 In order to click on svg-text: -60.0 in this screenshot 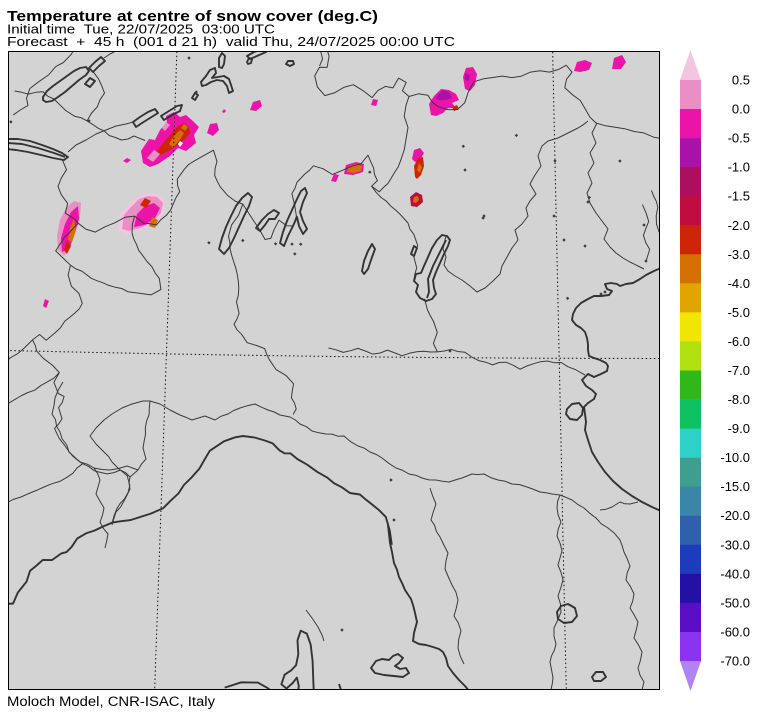, I will do `click(735, 632)`.